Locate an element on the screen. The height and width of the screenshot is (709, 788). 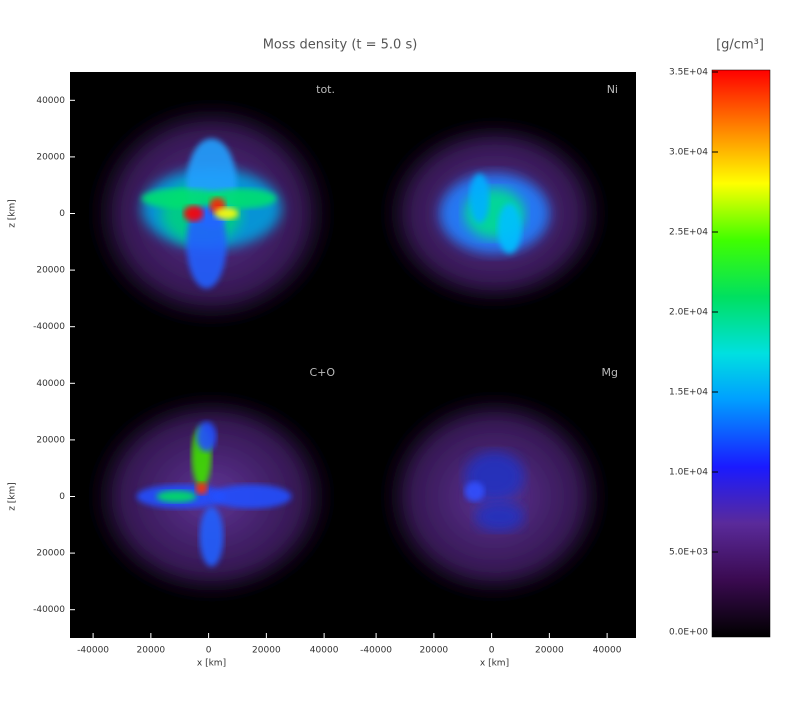
colorbar is located at coordinates (741, 353).